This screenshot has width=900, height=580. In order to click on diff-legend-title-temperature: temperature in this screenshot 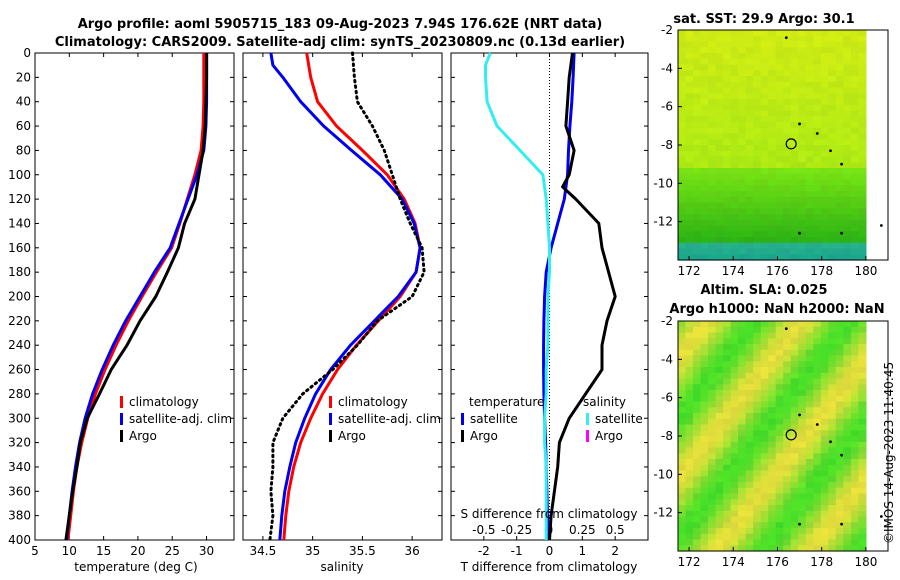, I will do `click(506, 402)`.